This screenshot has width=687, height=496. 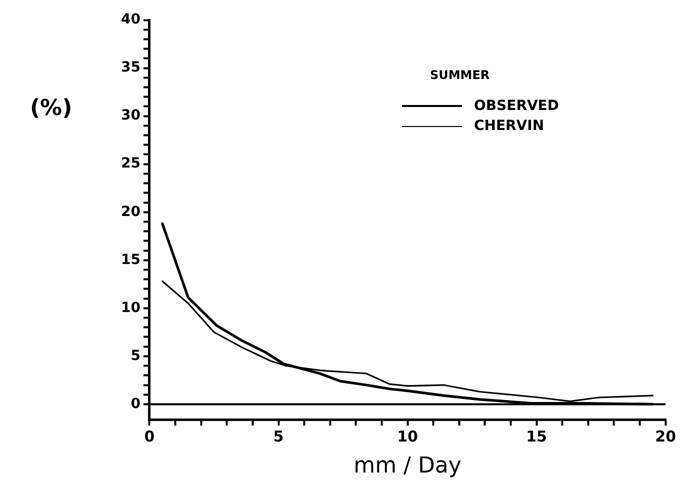 I want to click on x-tick-label: 20, so click(x=665, y=436).